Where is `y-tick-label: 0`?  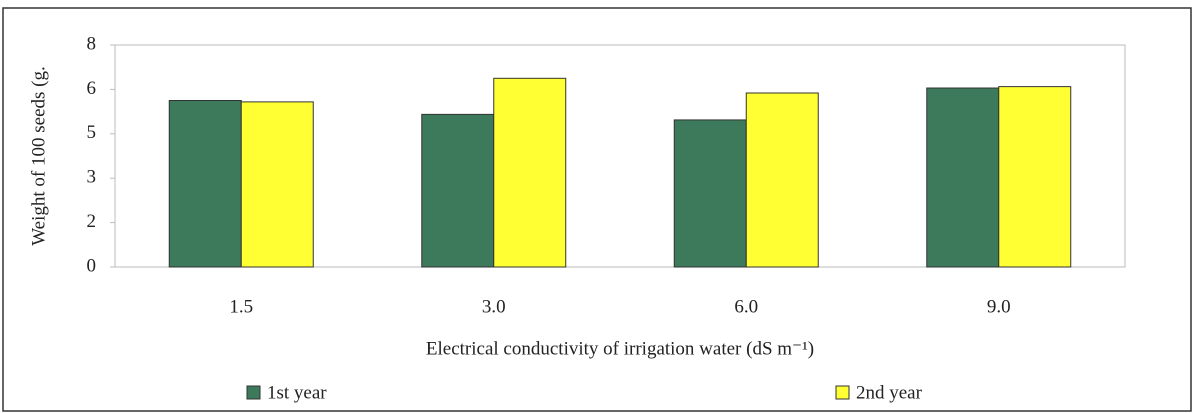
y-tick-label: 0 is located at coordinates (92, 265).